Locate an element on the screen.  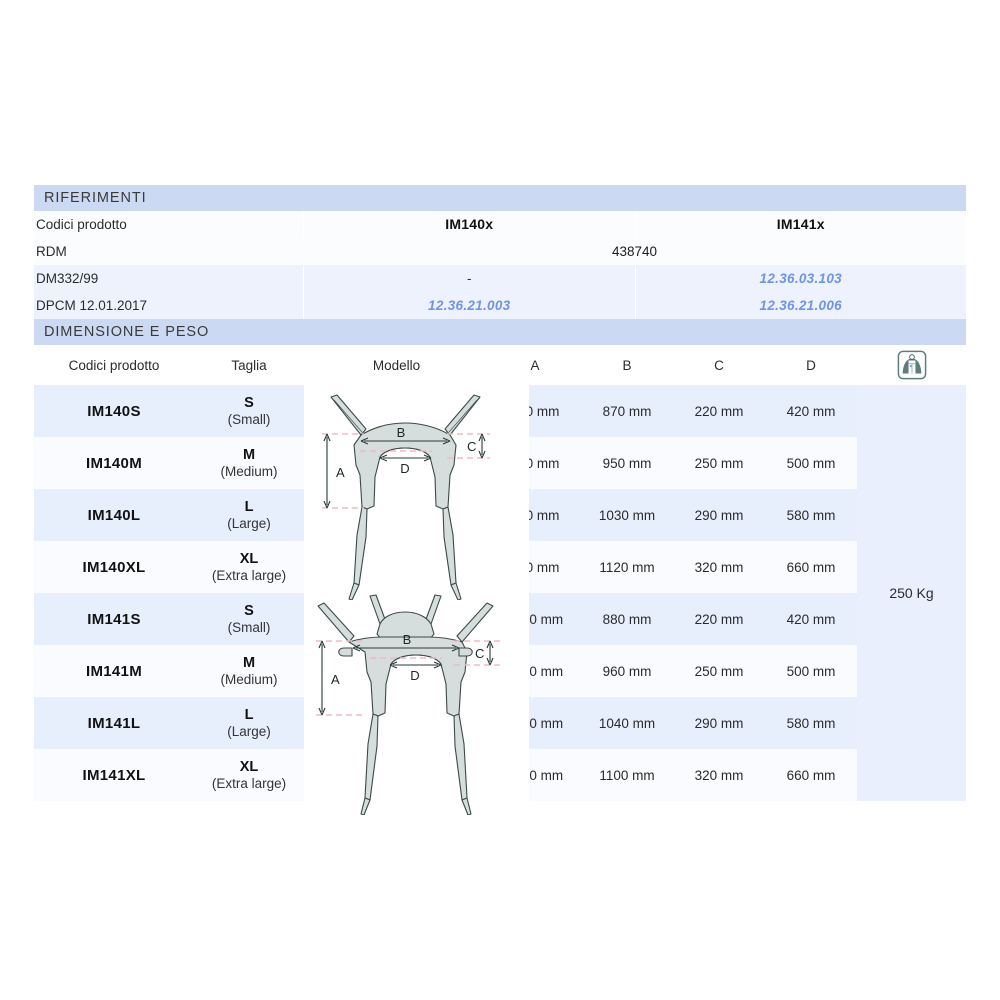
measure-a: 1300 mm is located at coordinates (535, 671).